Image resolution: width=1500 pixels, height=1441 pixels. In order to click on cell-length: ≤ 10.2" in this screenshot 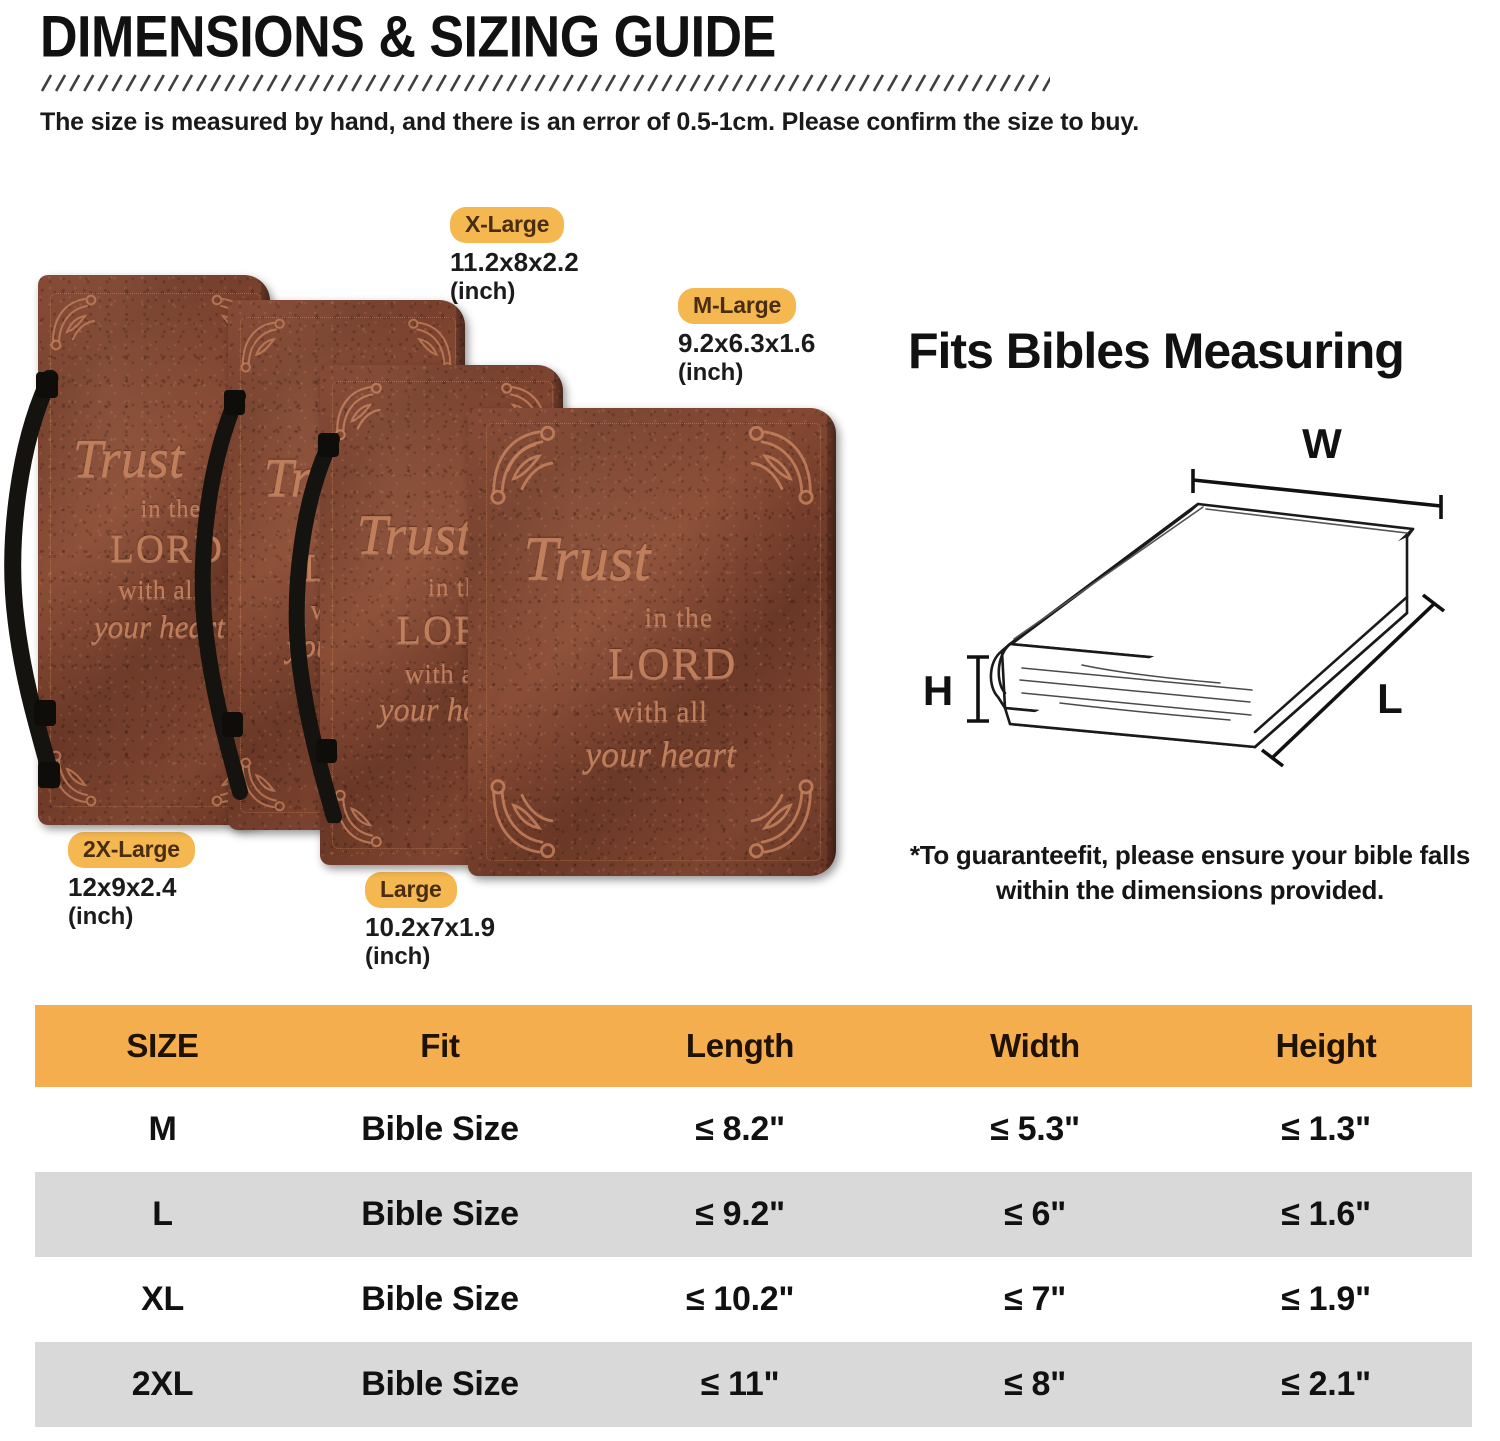, I will do `click(740, 1299)`.